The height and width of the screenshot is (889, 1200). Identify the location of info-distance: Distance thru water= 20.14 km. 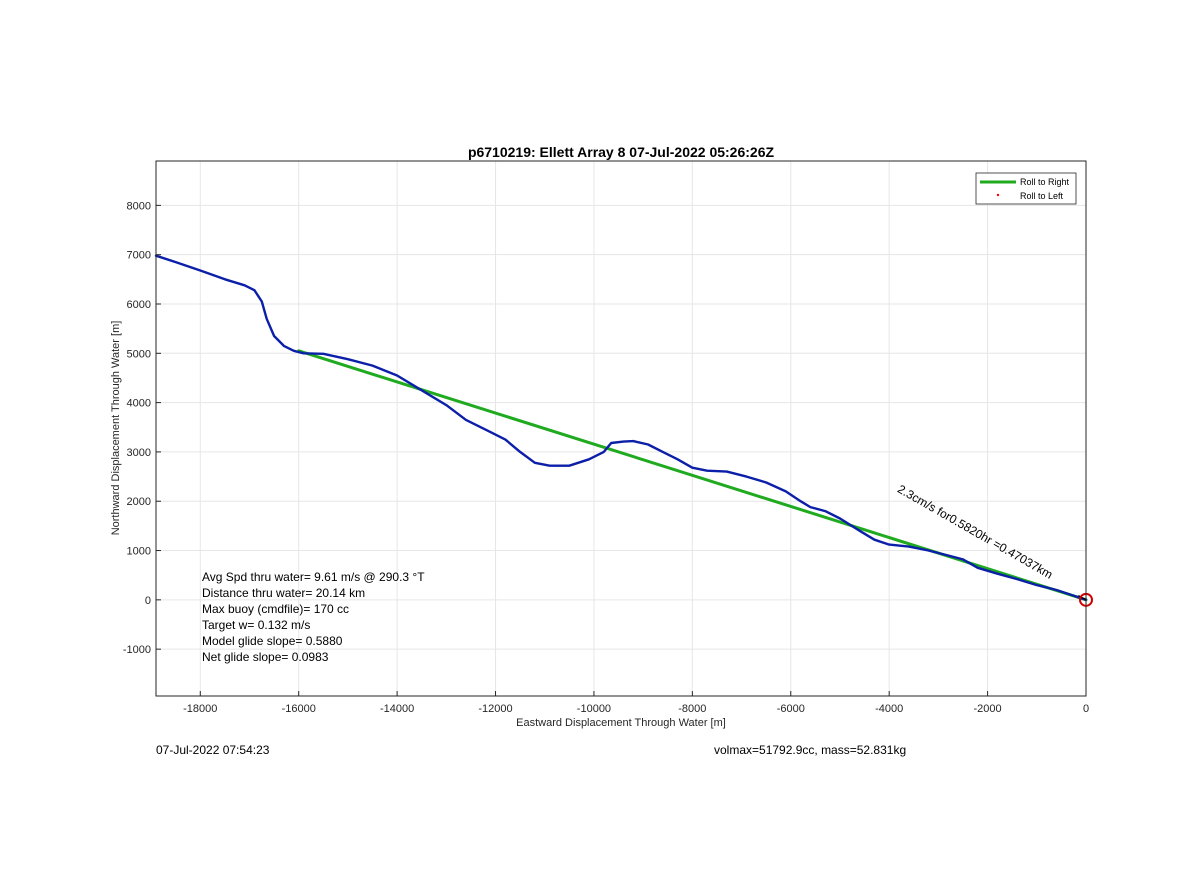
(283, 593).